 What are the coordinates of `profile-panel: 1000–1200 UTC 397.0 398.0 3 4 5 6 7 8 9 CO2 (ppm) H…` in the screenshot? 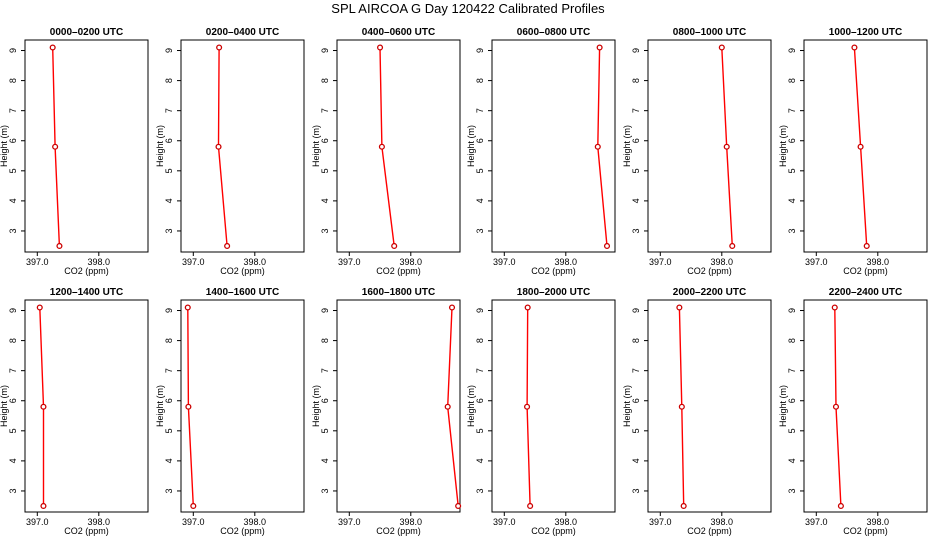 It's located at (853, 151).